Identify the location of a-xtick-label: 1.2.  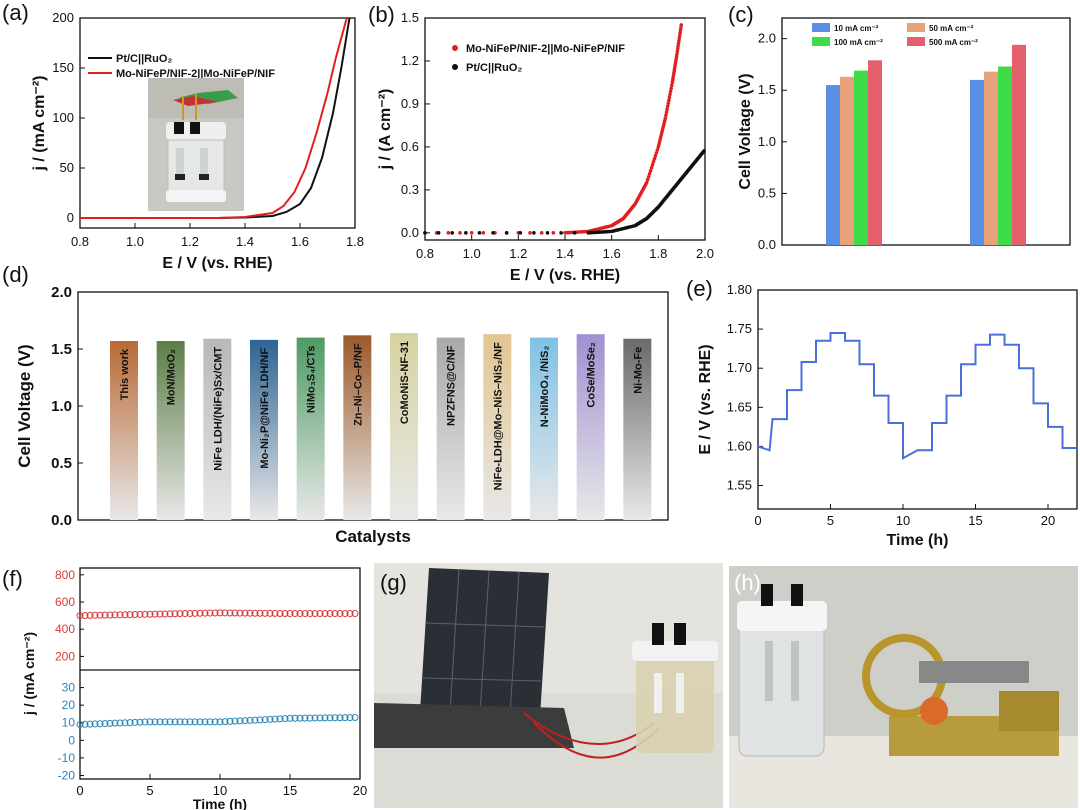
(190, 241).